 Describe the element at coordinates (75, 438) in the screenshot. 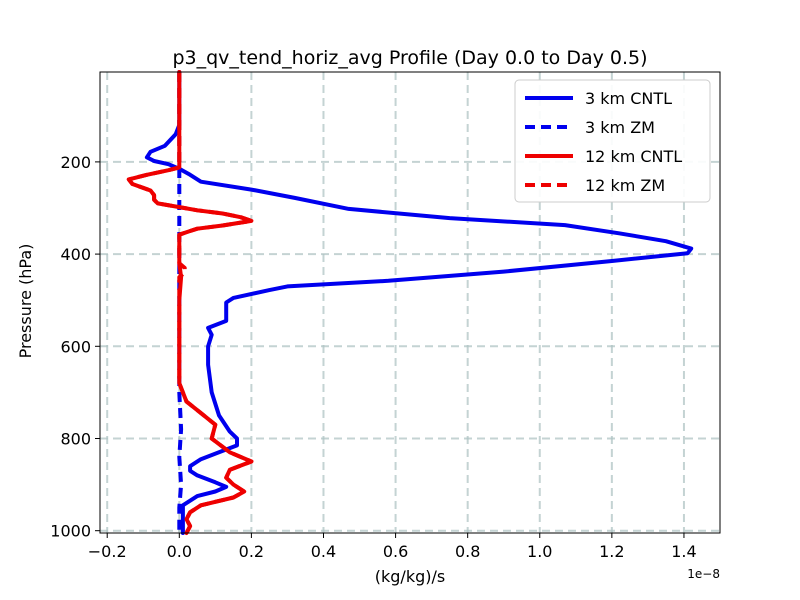

I see `y-tick-label: 800` at that location.